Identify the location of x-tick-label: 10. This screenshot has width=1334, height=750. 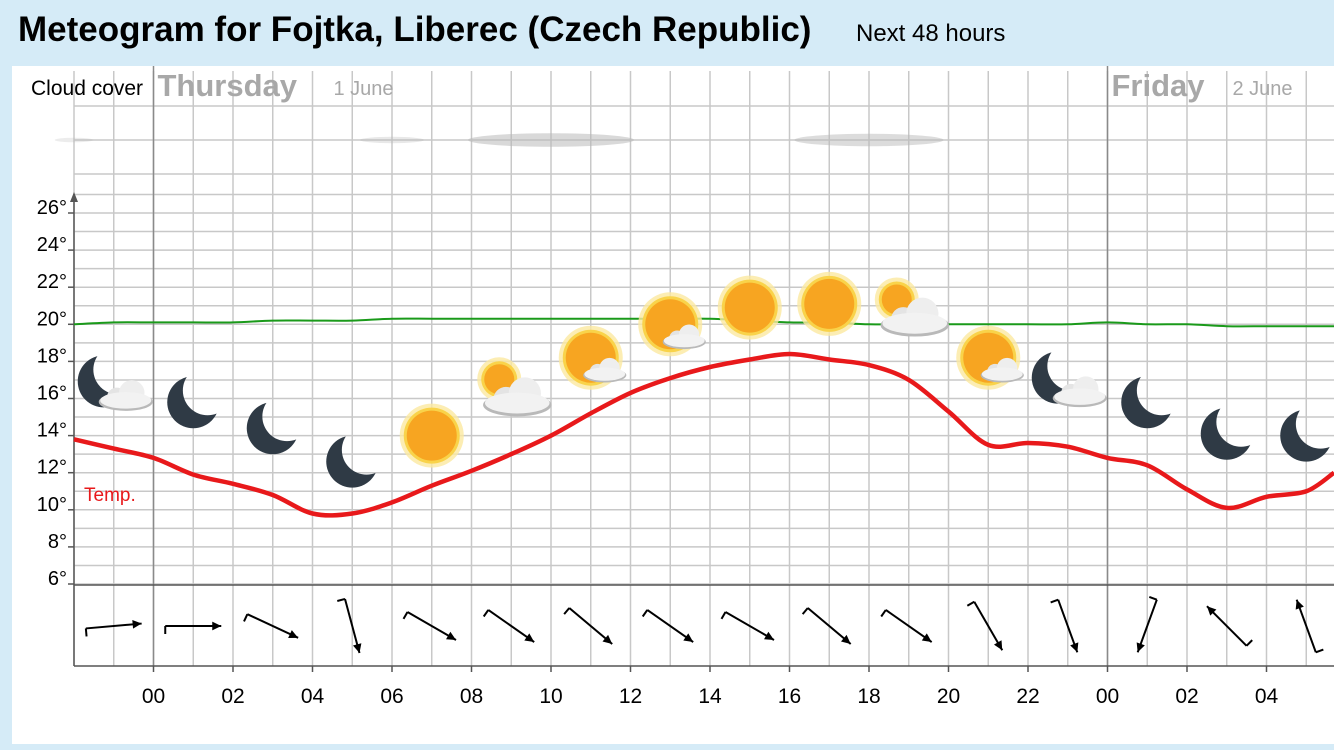
(550, 696).